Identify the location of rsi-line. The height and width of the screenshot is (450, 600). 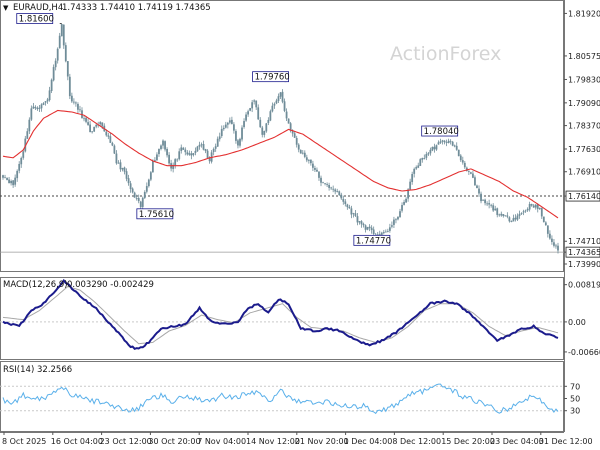
(280, 399).